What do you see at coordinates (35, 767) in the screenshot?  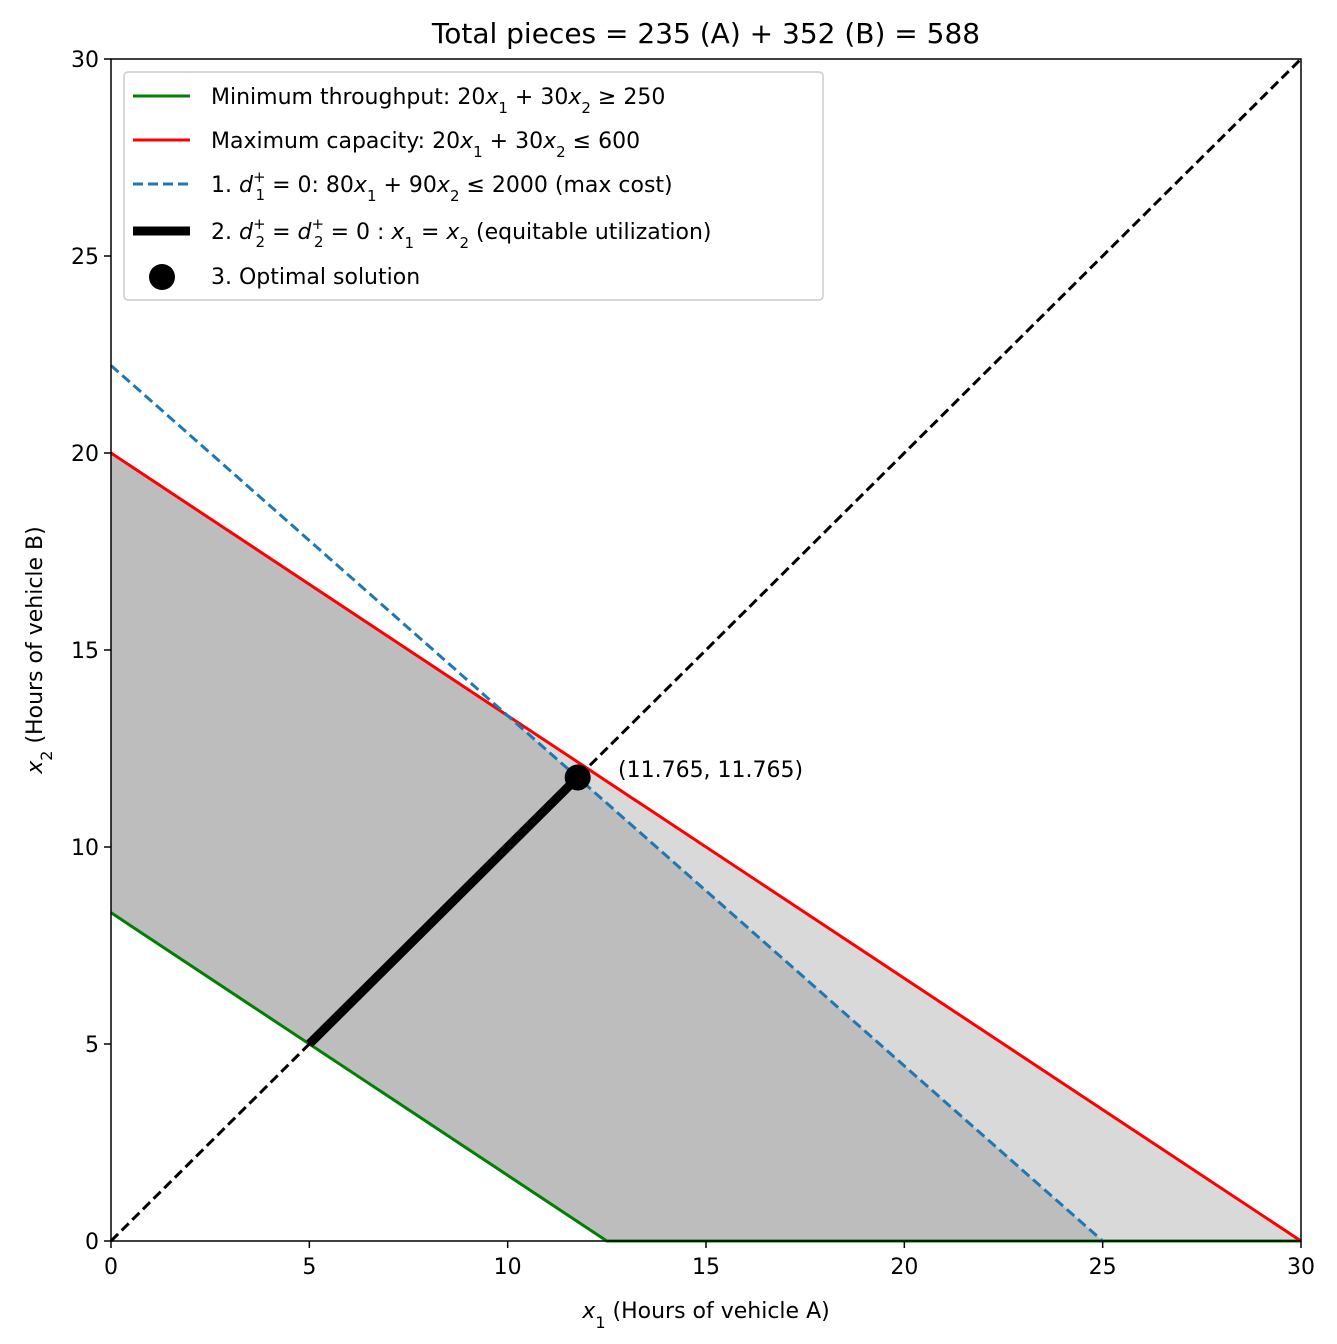 I see `y-axis-symbol: x` at bounding box center [35, 767].